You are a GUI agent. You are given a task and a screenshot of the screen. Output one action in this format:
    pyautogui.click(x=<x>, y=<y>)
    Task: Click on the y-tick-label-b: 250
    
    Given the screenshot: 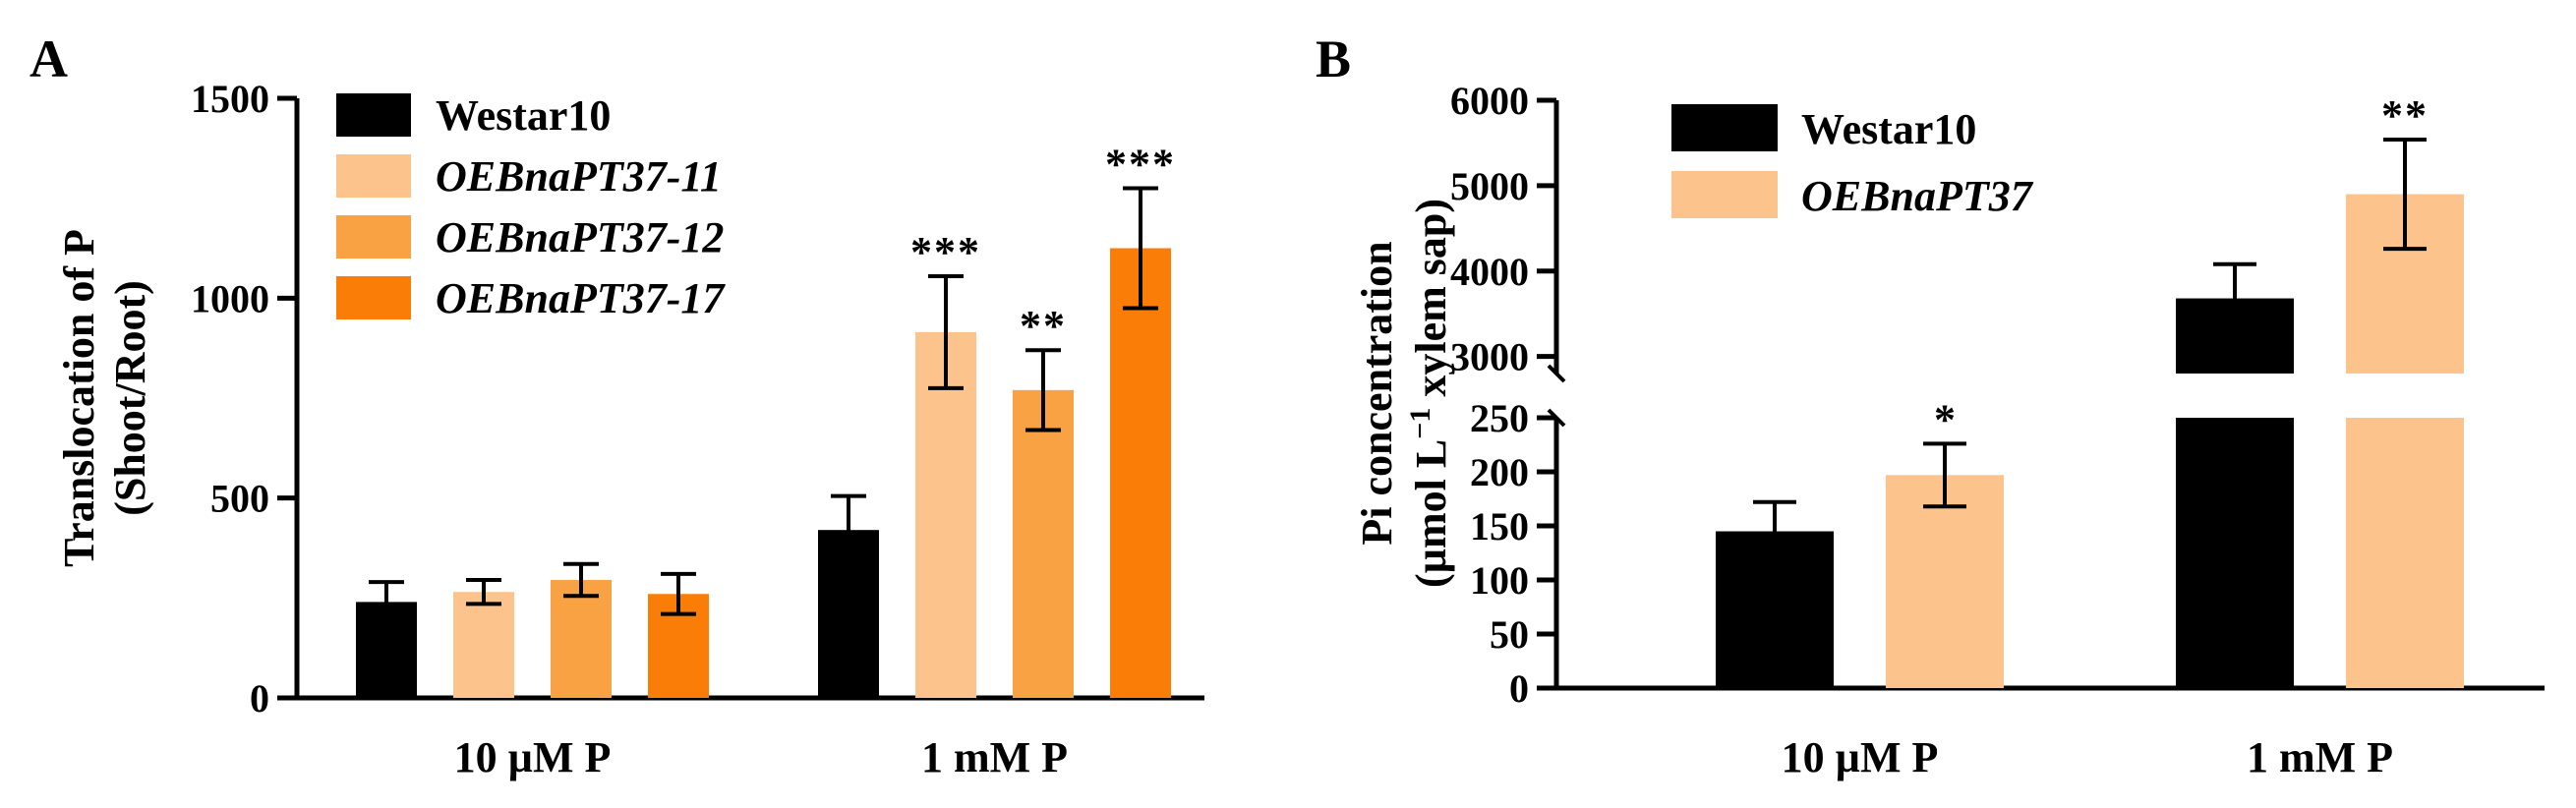 What is the action you would take?
    pyautogui.click(x=1499, y=418)
    